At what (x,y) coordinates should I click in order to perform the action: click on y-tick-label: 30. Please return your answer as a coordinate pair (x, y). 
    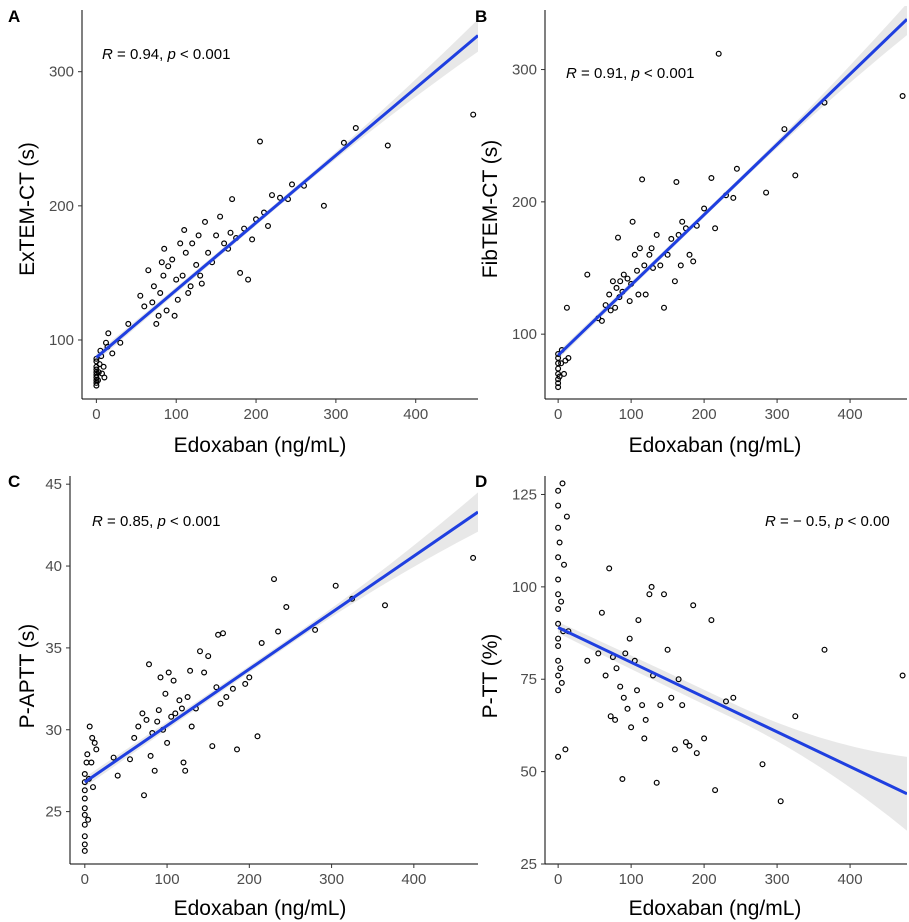
    Looking at the image, I should click on (53, 730).